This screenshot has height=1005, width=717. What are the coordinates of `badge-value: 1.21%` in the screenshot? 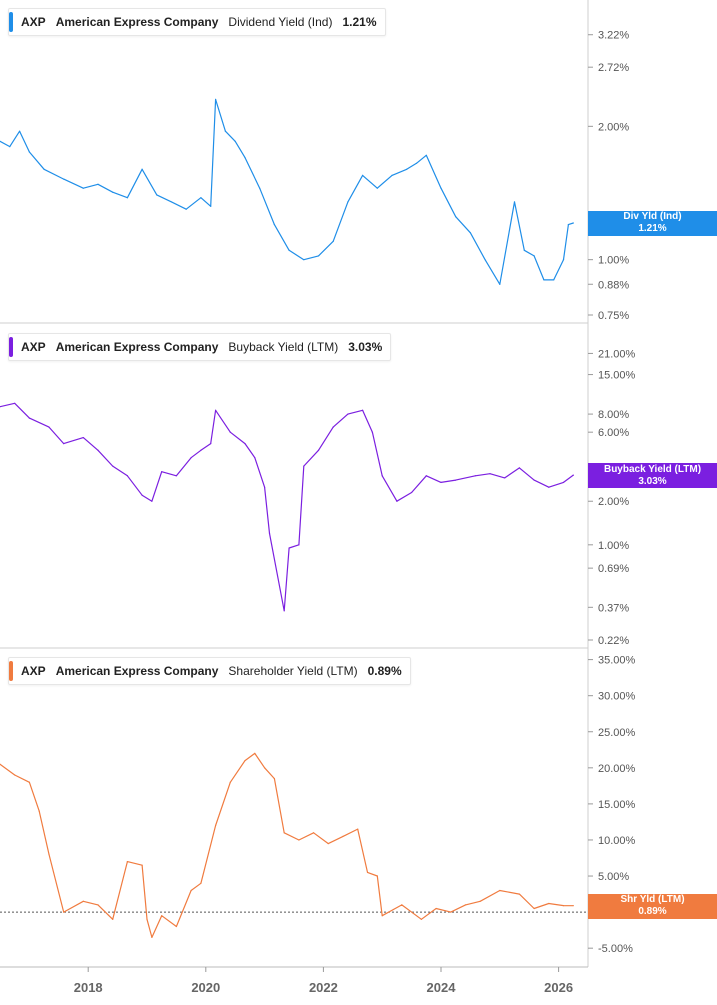 It's located at (652, 229).